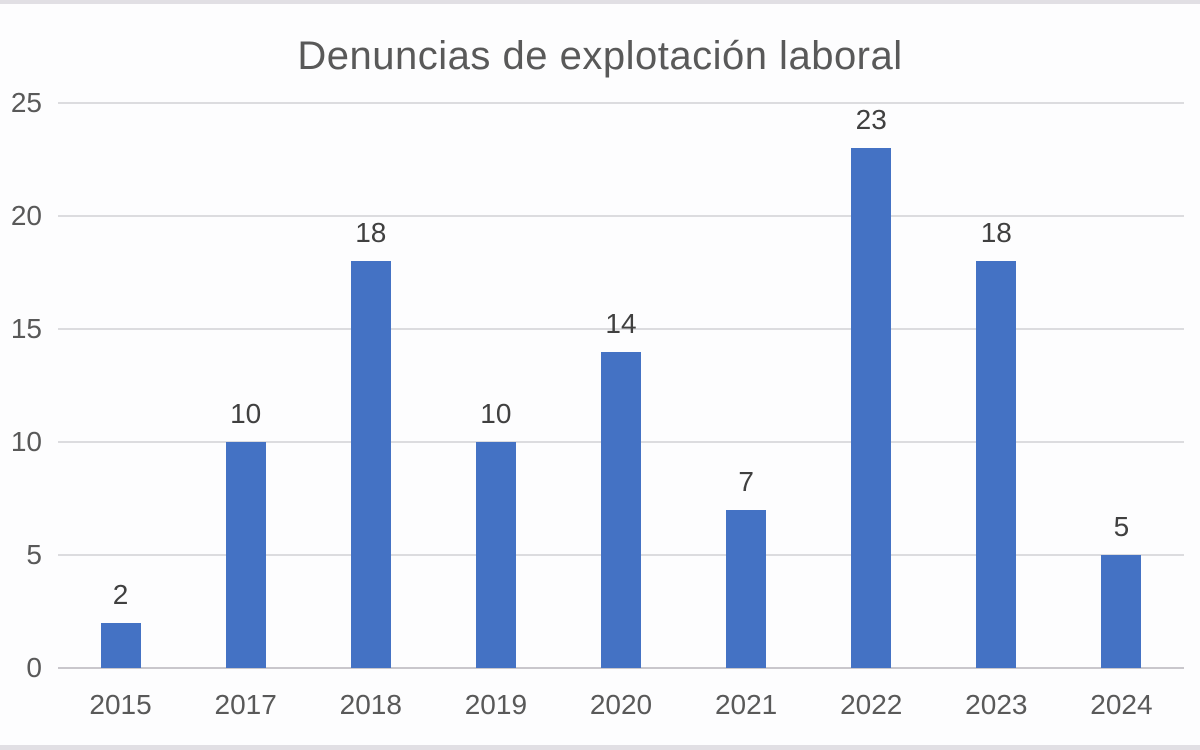  What do you see at coordinates (996, 704) in the screenshot?
I see `x-tick-label: 2023` at bounding box center [996, 704].